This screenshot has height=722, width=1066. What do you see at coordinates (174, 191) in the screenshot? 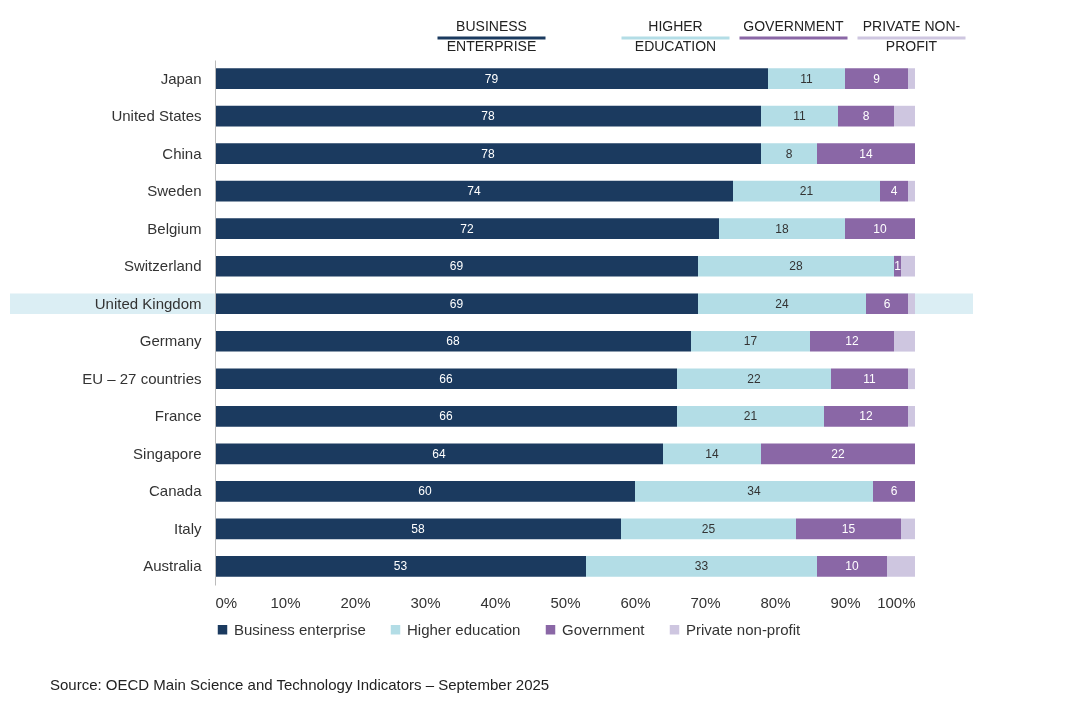
I see `y-tick-label: Sweden` at bounding box center [174, 191].